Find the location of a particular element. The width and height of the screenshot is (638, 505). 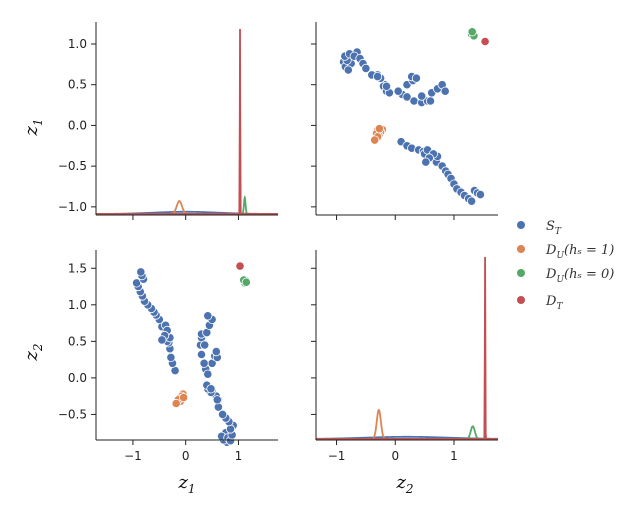

legend-marker-DU_hs0 is located at coordinates (521, 273).